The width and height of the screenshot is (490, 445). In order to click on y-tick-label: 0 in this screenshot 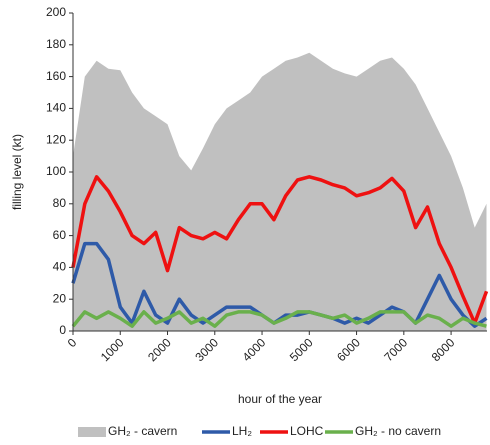, I will do `click(62, 330)`.